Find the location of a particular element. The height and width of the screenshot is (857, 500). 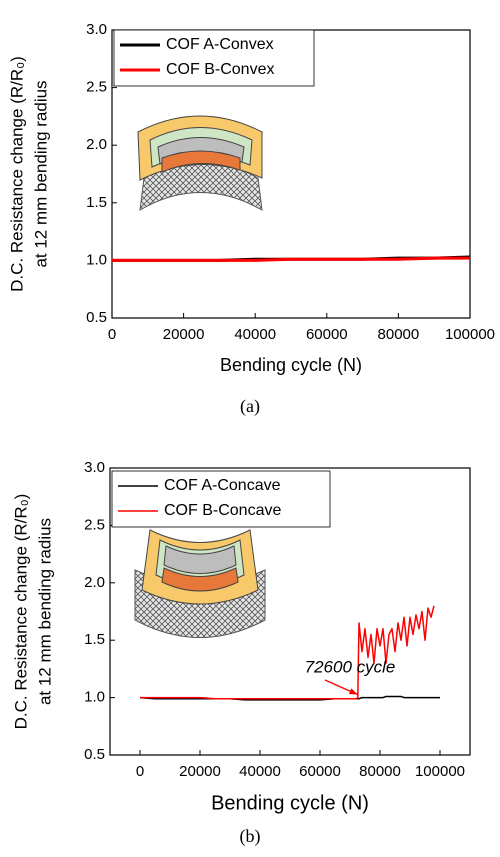

legend-label: COF B-Convex is located at coordinates (220, 69).